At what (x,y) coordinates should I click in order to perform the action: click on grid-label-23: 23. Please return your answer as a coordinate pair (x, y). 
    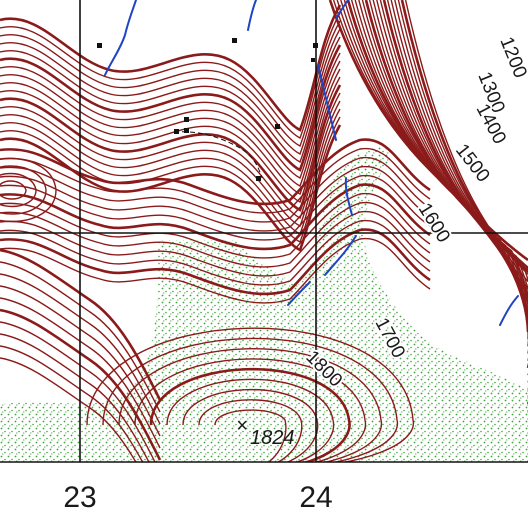
    Looking at the image, I should click on (79, 497).